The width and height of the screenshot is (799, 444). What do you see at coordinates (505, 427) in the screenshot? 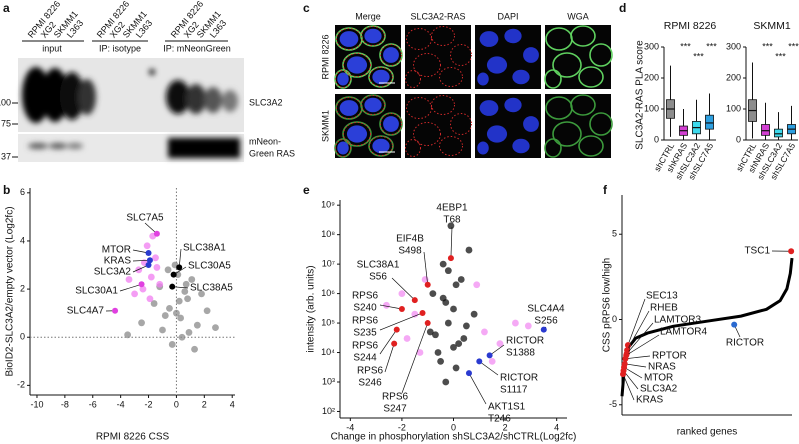
I see `x-tick-label: 2` at bounding box center [505, 427].